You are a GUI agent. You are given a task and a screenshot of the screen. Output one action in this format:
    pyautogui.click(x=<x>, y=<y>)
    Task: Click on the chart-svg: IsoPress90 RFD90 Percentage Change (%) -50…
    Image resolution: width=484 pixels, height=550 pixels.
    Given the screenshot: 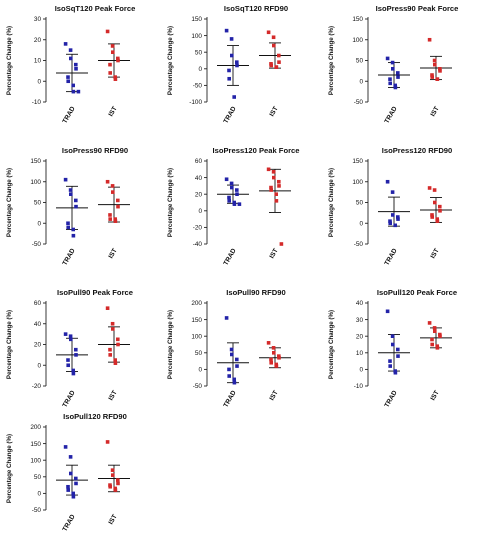 What is the action you would take?
    pyautogui.click(x=68, y=206)
    